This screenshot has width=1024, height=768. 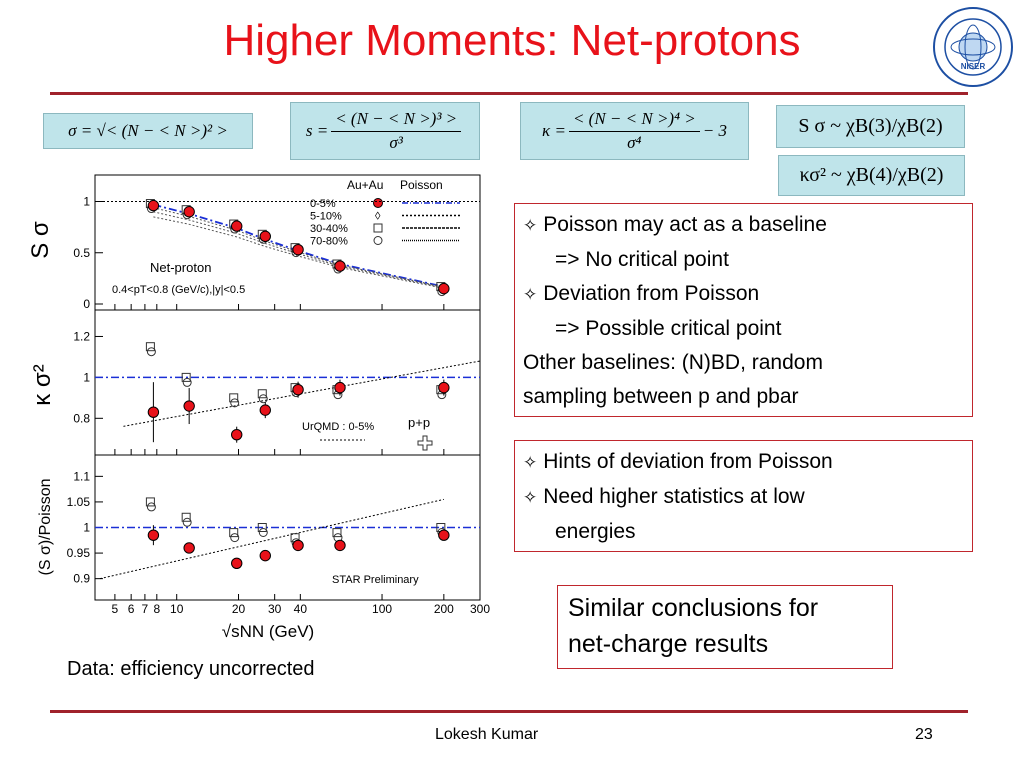 I want to click on kurtosis-formula: κ = < (N − < N >)⁴ > σ⁴ − 3, so click(x=634, y=131).